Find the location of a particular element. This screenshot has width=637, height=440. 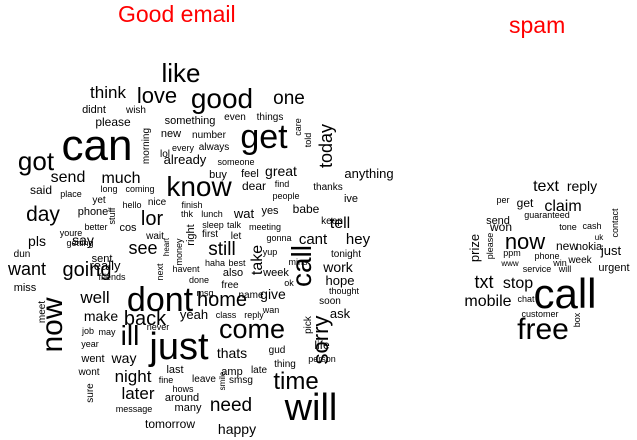

word-come: come is located at coordinates (252, 329).